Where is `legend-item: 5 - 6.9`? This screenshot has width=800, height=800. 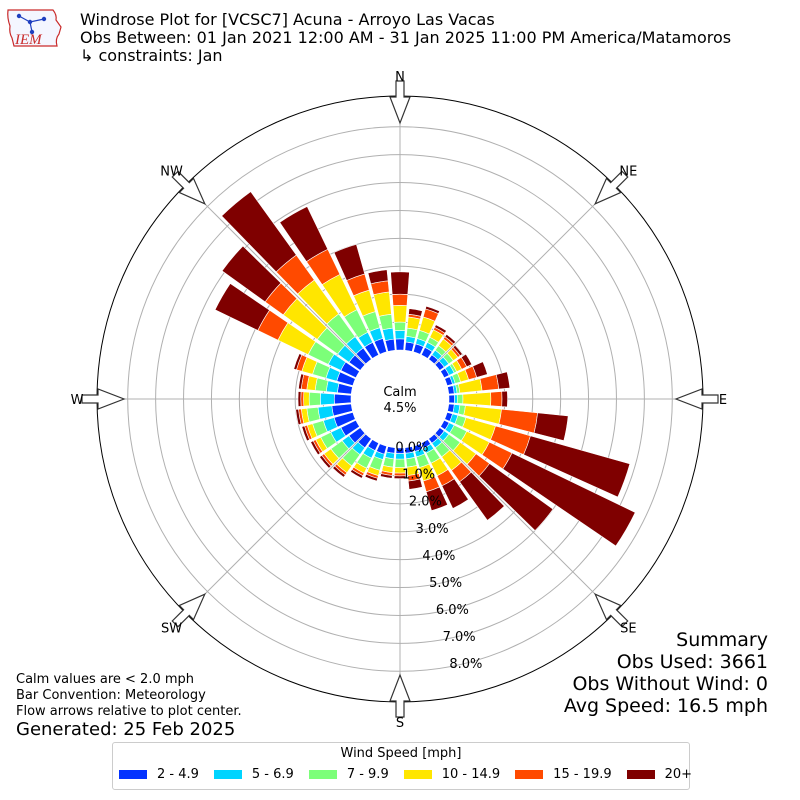
legend-item: 5 - 6.9 is located at coordinates (253, 774).